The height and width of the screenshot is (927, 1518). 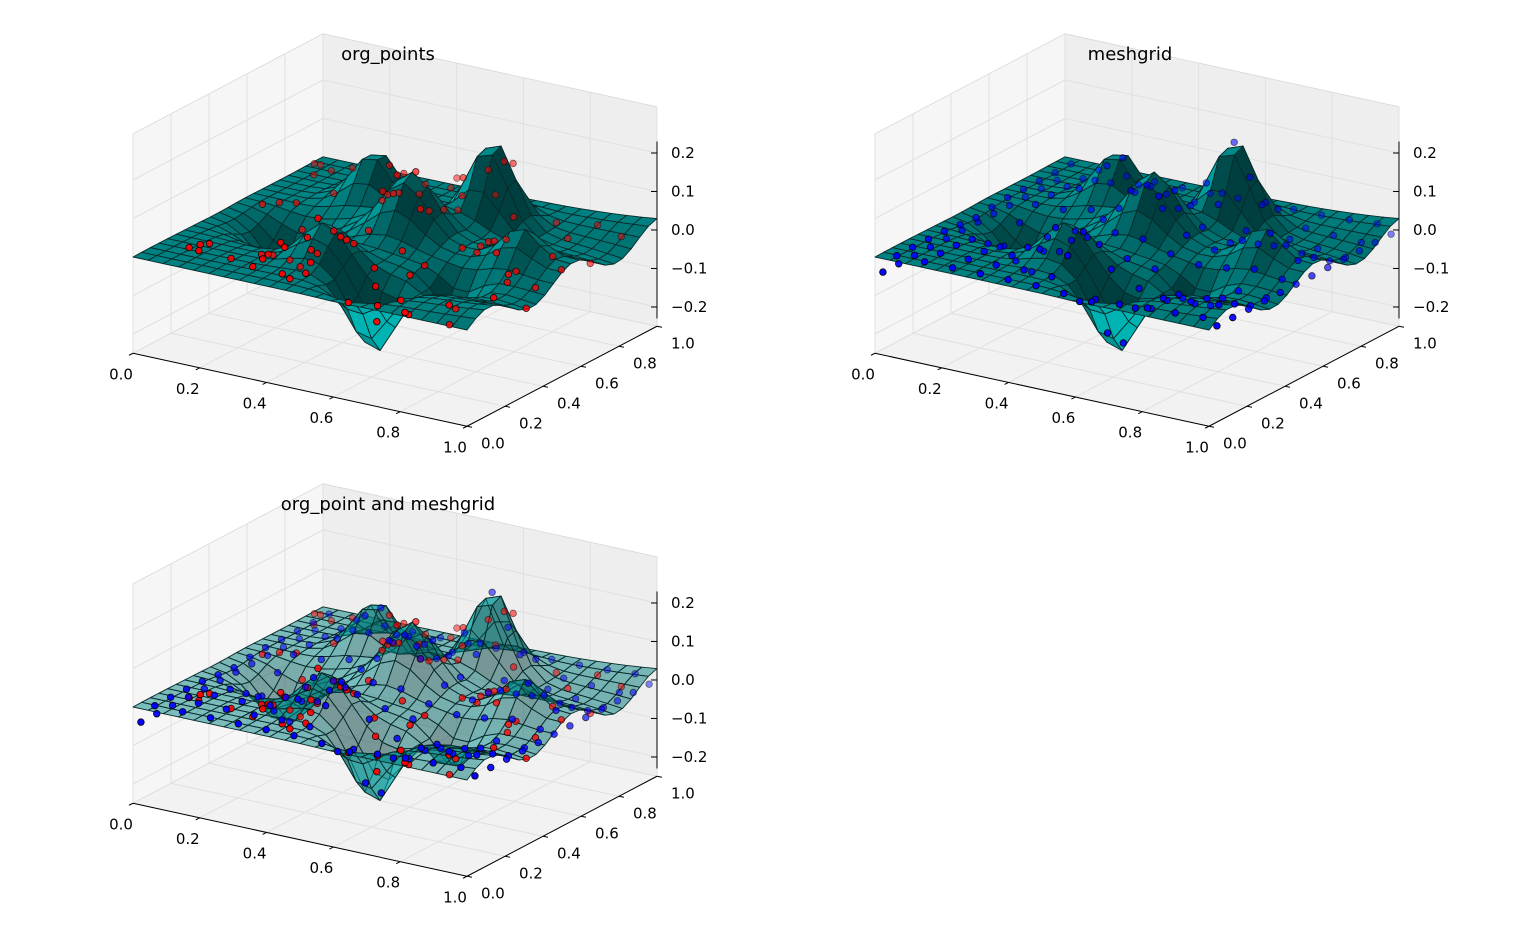 I want to click on x-tick-label: 0.6, so click(x=1063, y=418).